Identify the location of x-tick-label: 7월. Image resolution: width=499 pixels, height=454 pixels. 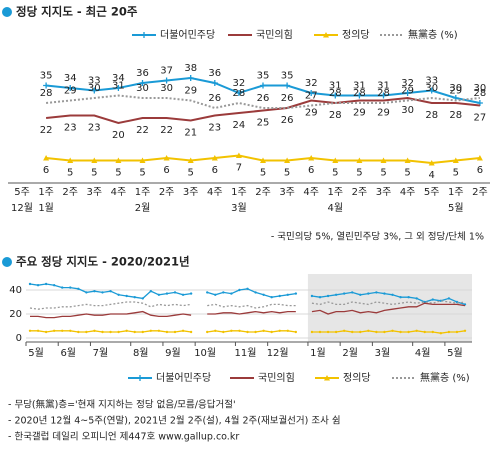
(101, 353).